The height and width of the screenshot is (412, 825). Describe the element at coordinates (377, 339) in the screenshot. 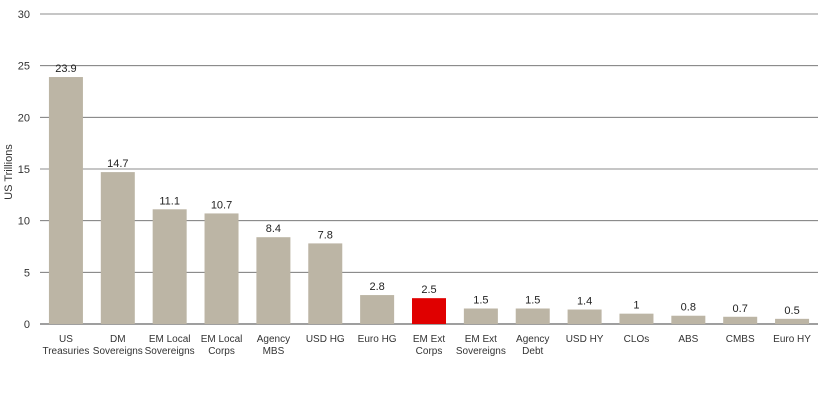

I see `x-tick-label: Euro HG` at that location.